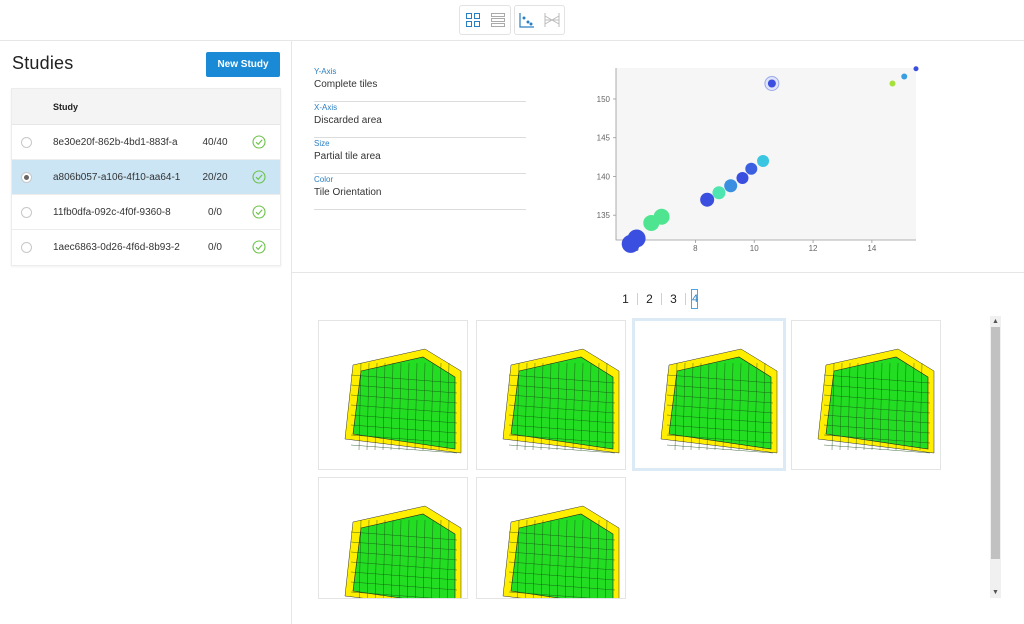 This screenshot has height=624, width=1024. I want to click on study-row: 8e30e20f-862b-4bd1-883f-a 40/40, so click(146, 142).